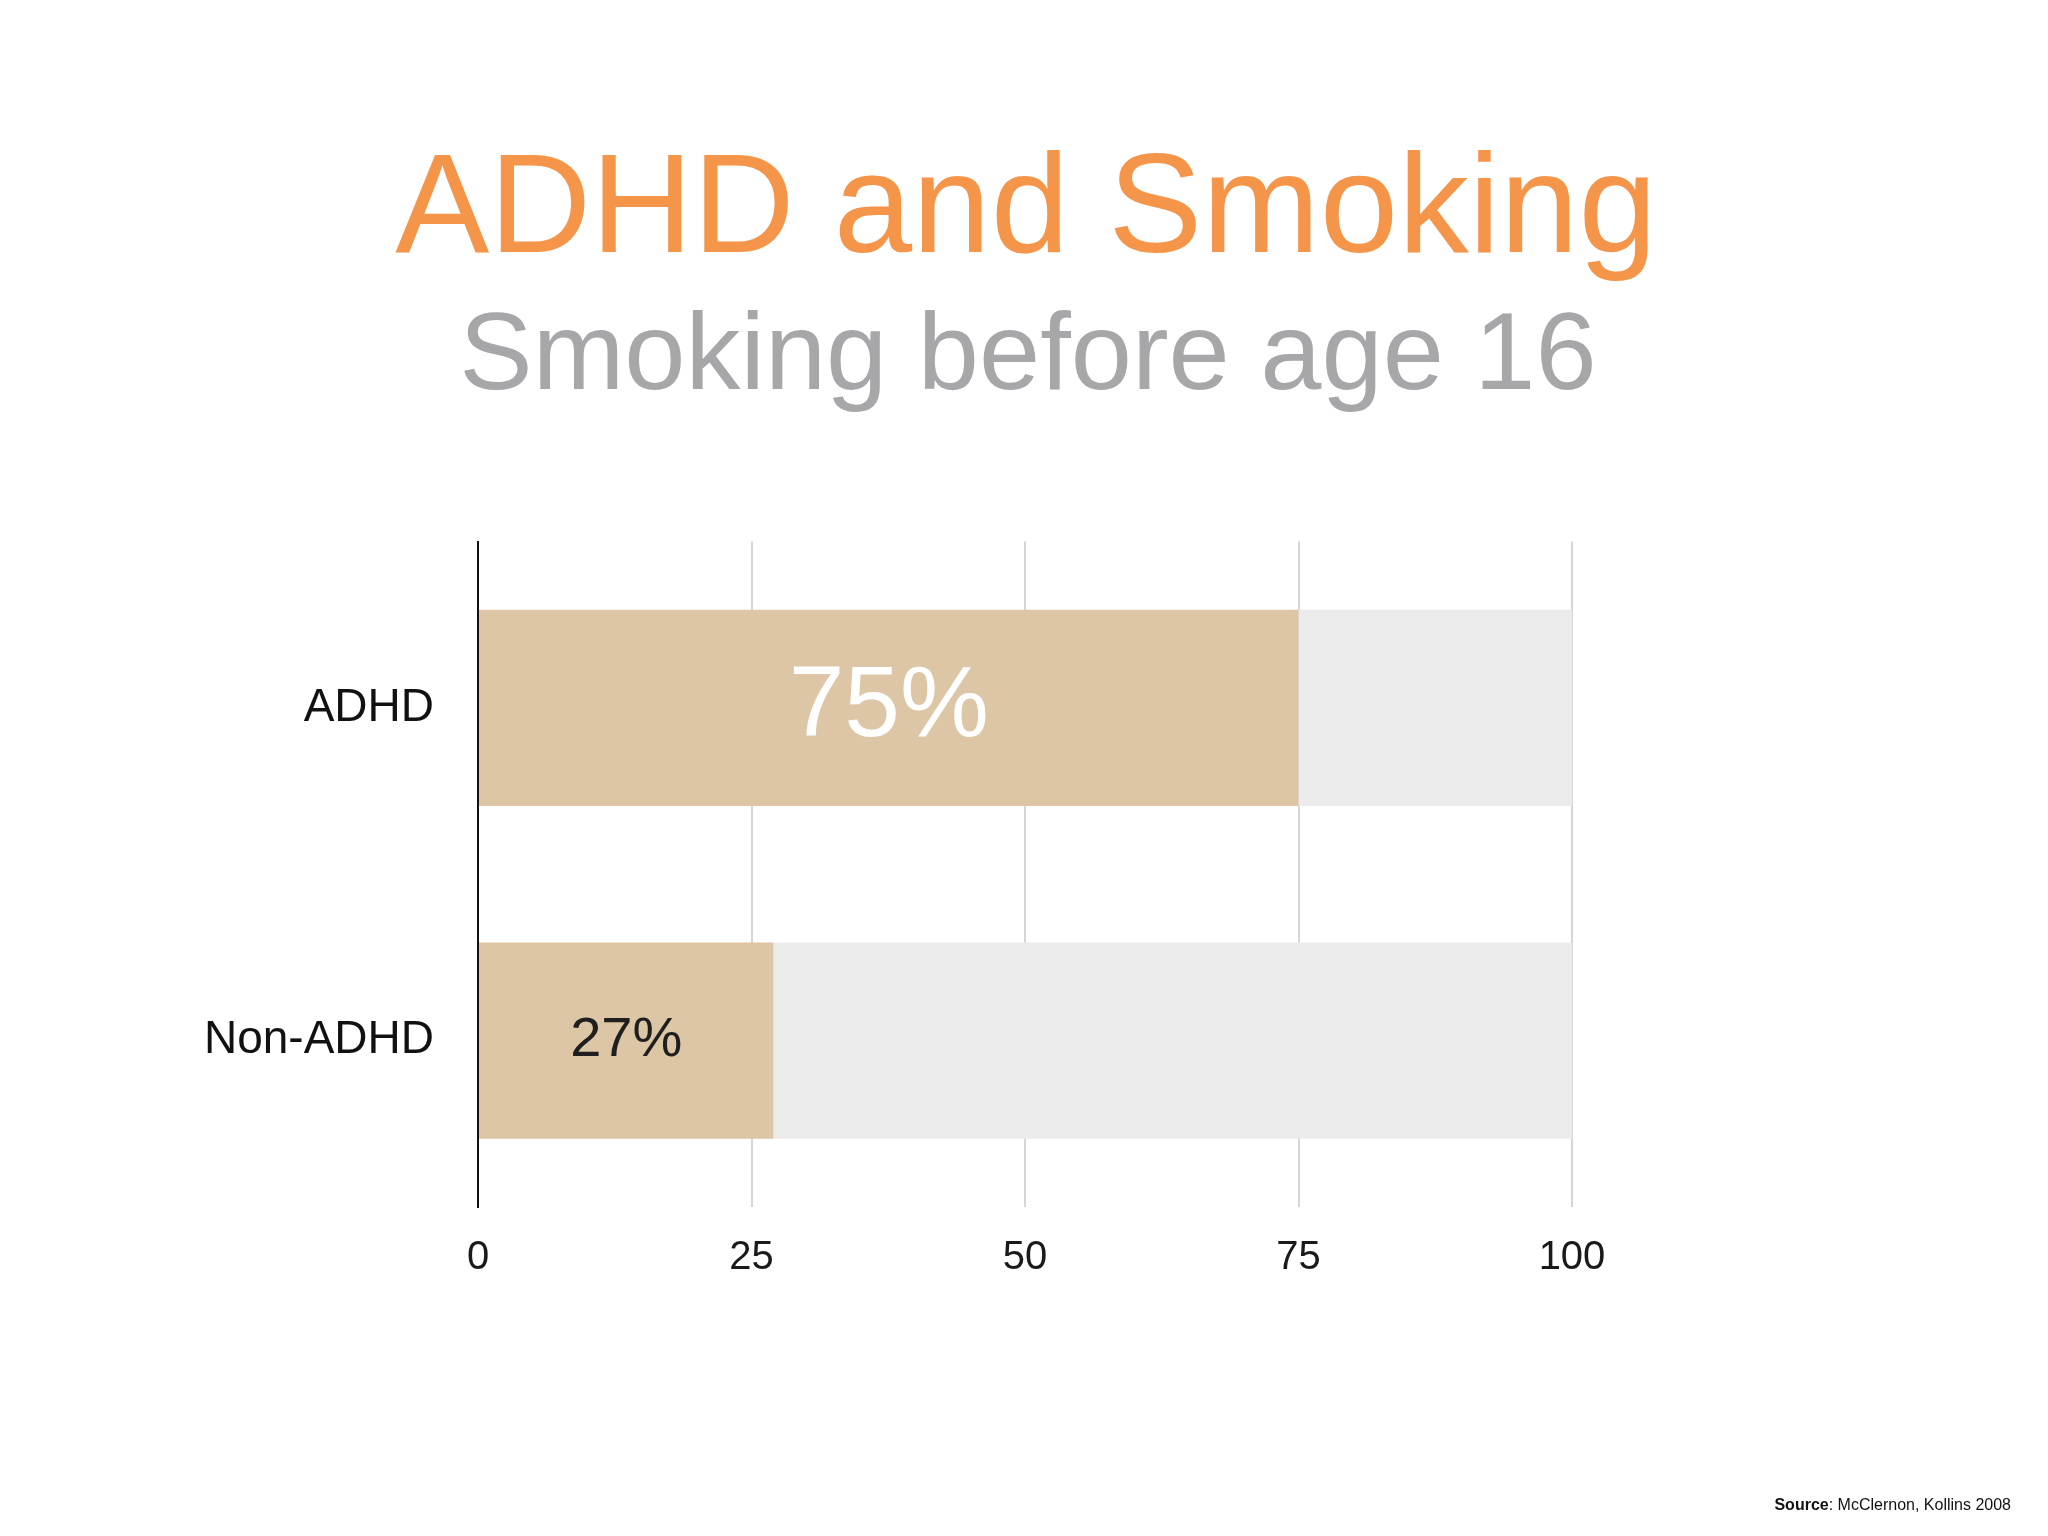 This screenshot has height=1536, width=2048. I want to click on x-tick-label: 75, so click(1298, 1255).